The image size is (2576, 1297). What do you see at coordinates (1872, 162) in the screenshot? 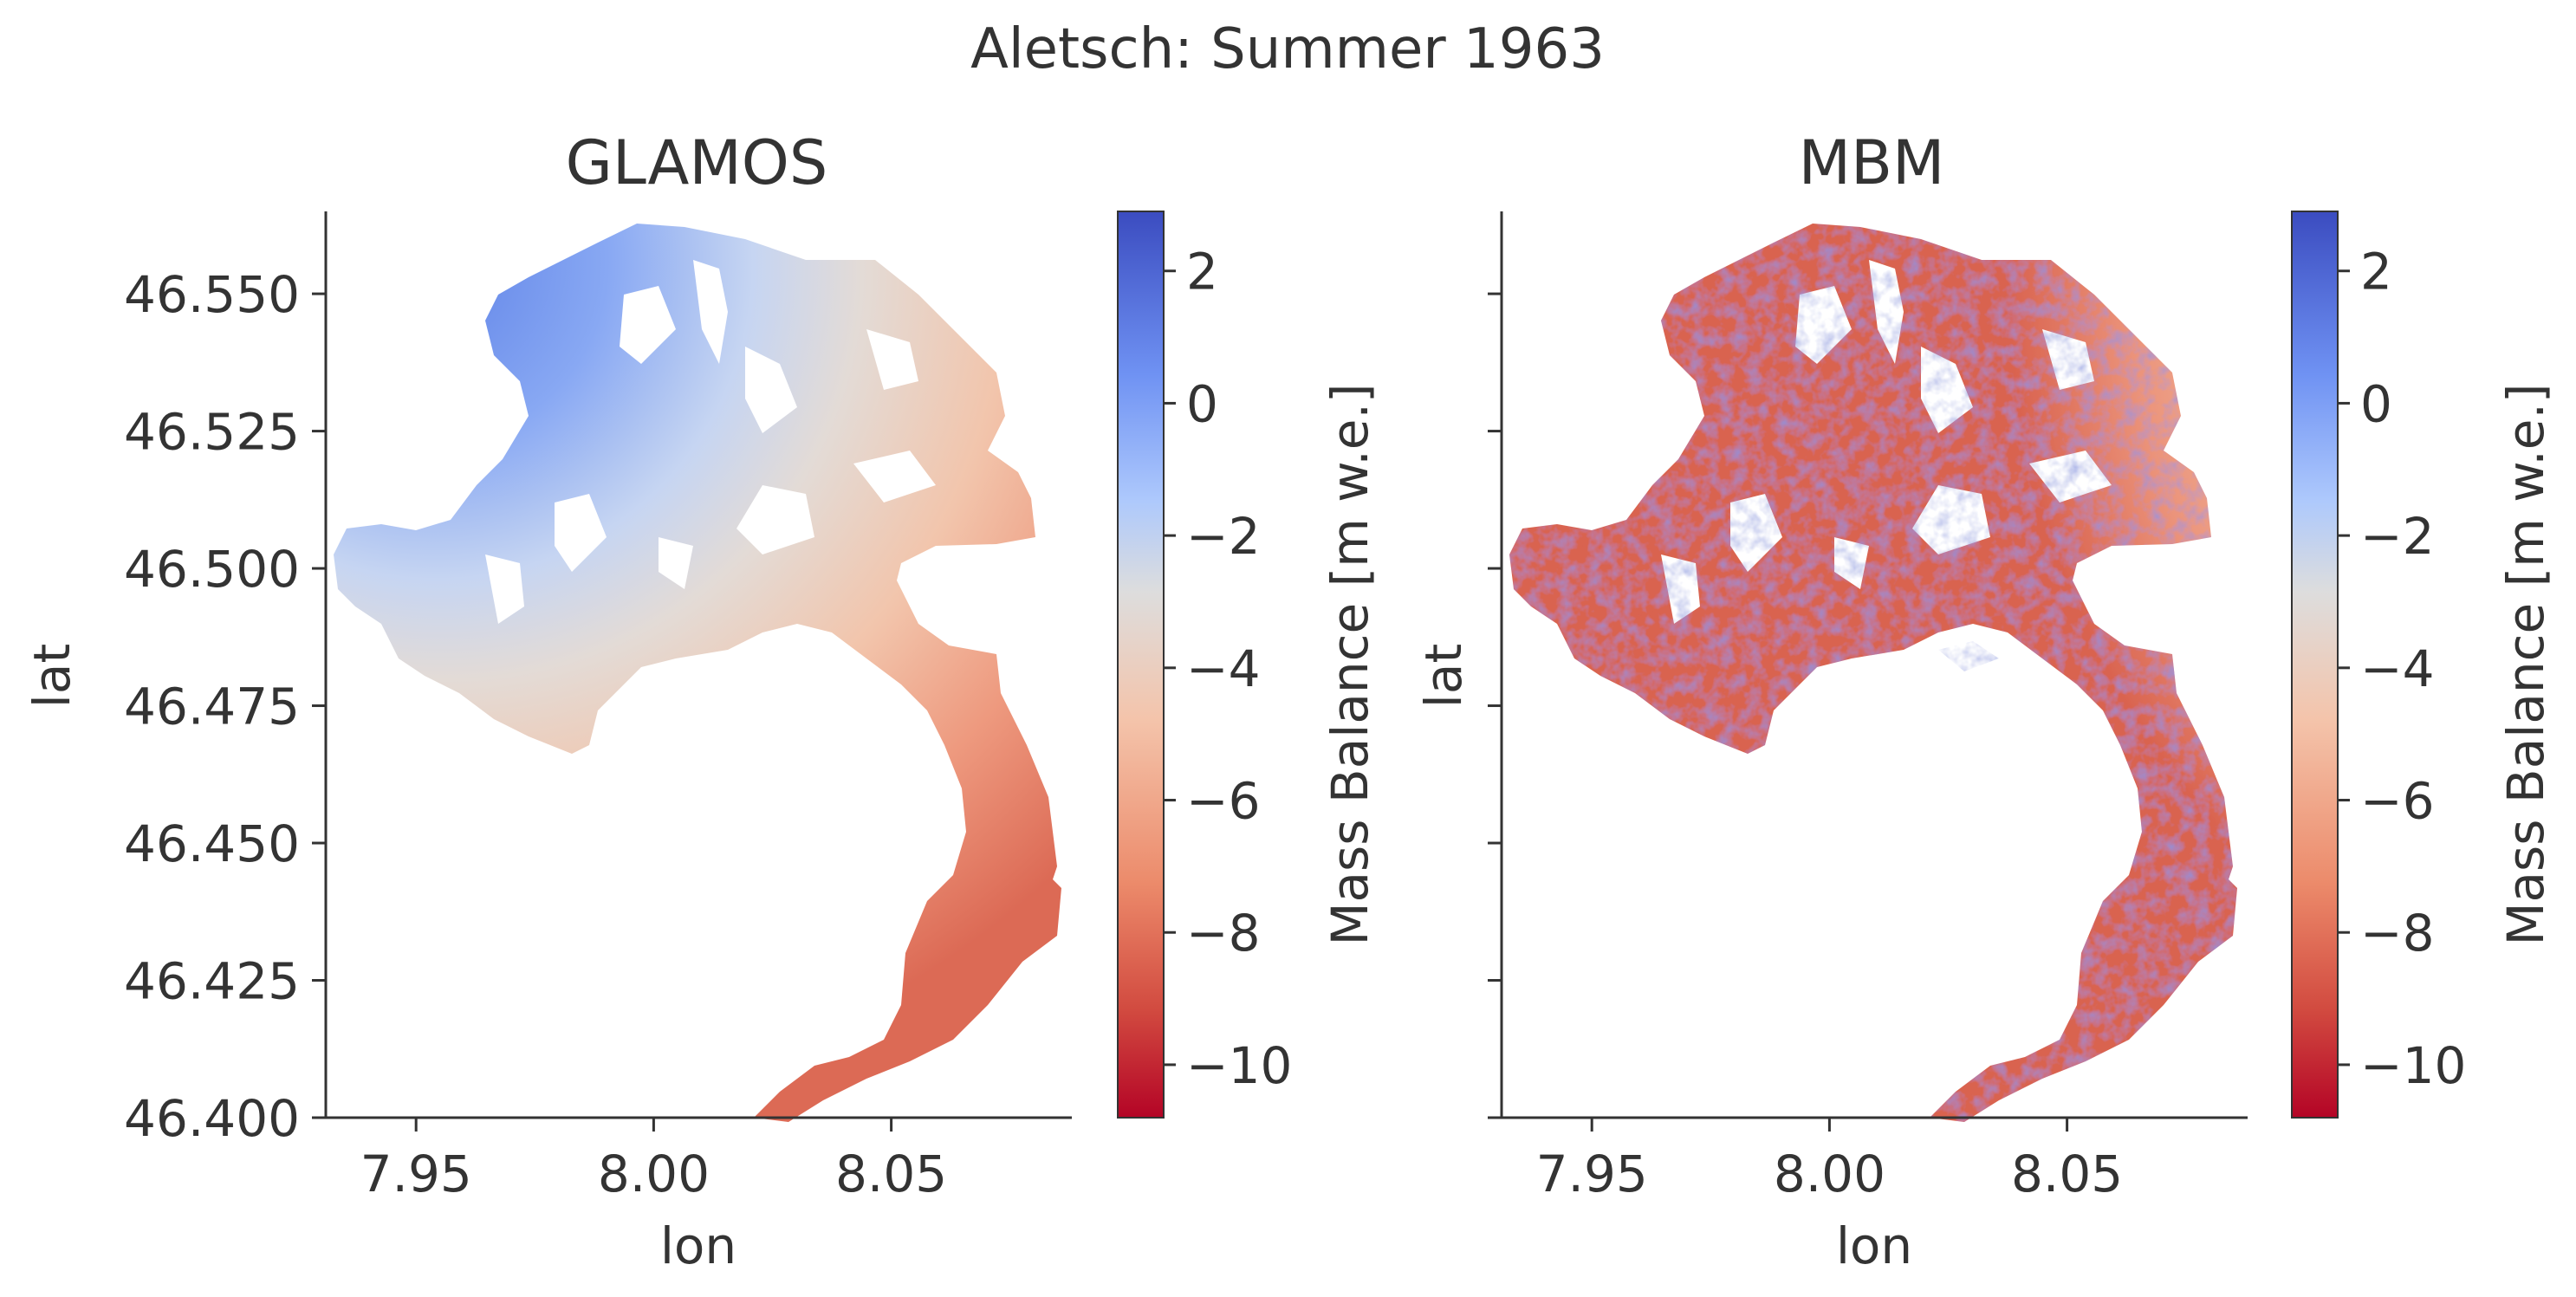
I see `mbm-title: MBM` at bounding box center [1872, 162].